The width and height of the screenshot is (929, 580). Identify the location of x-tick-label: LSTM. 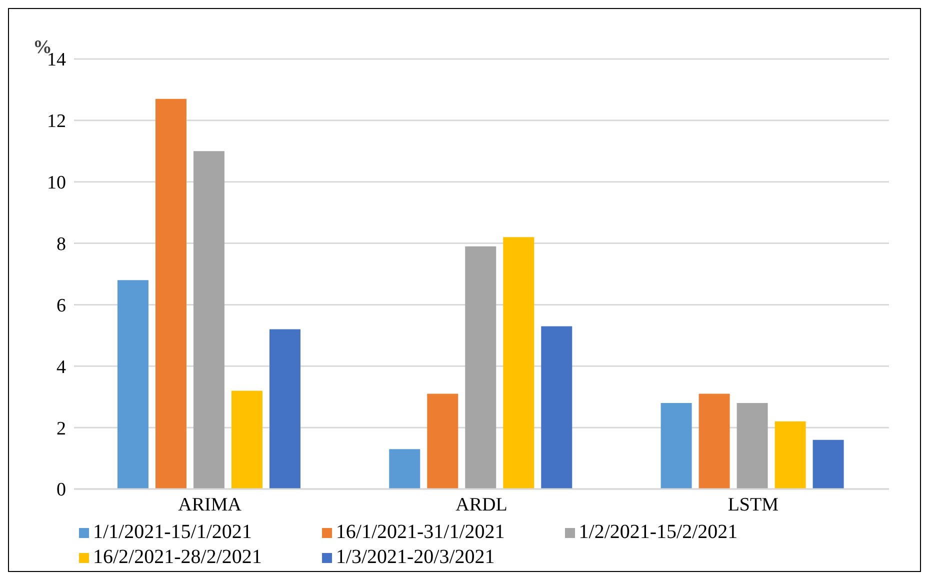
(753, 505).